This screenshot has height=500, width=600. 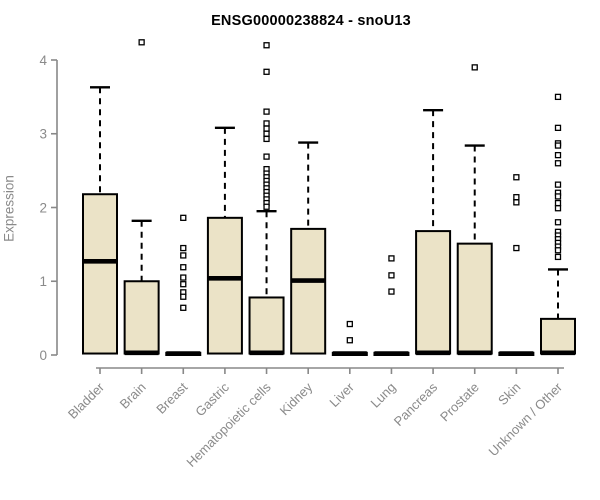 I want to click on box-hematopoietic-cells, so click(x=266, y=325).